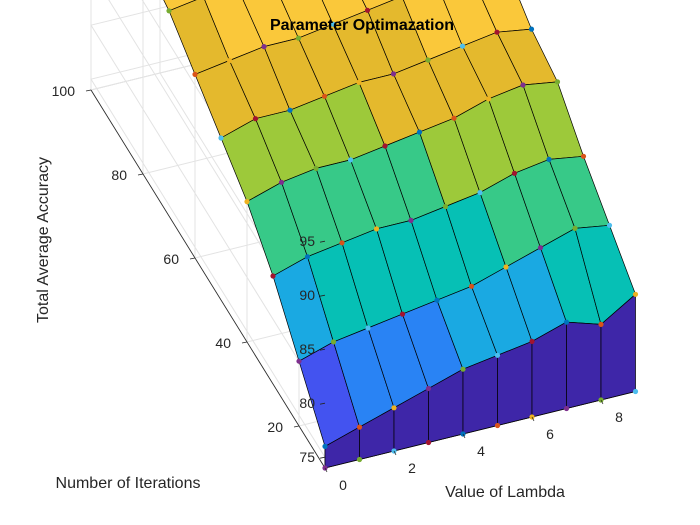 Image resolution: width=700 pixels, height=525 pixels. What do you see at coordinates (550, 434) in the screenshot?
I see `x-tick-label: 6` at bounding box center [550, 434].